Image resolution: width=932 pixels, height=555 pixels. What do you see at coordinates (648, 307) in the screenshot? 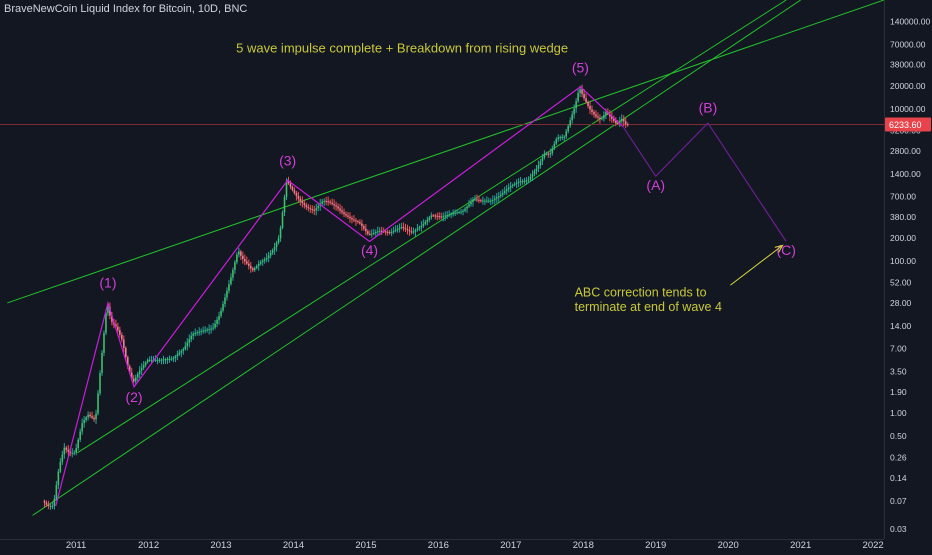
I see `annotation-text-2: terminate at end of wave 4` at bounding box center [648, 307].